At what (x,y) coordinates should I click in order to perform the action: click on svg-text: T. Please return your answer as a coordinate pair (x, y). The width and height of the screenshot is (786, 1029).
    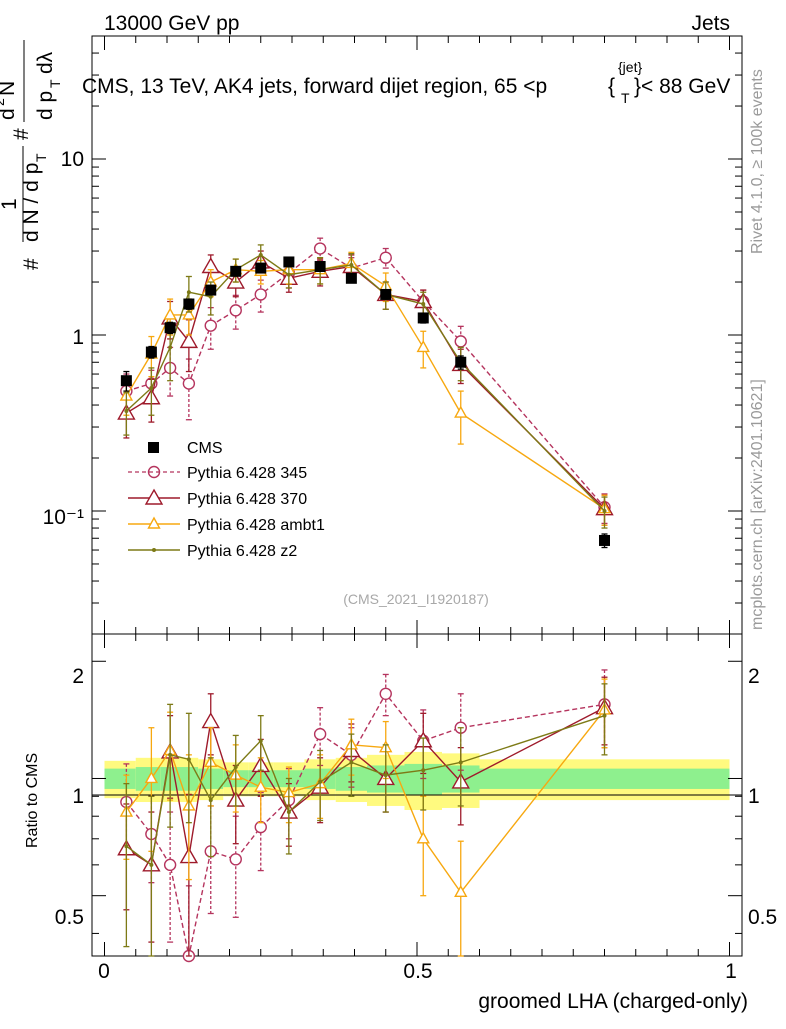
    Looking at the image, I should click on (41, 157).